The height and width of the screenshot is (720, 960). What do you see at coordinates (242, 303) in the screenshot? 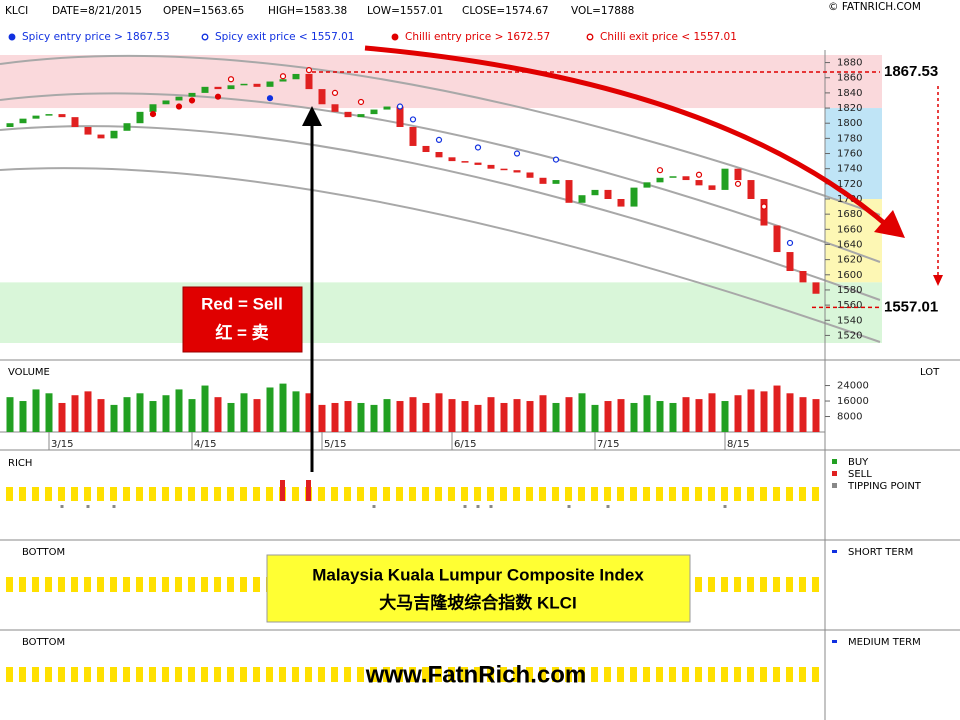
I see `sell-note: Red = Sell` at bounding box center [242, 303].